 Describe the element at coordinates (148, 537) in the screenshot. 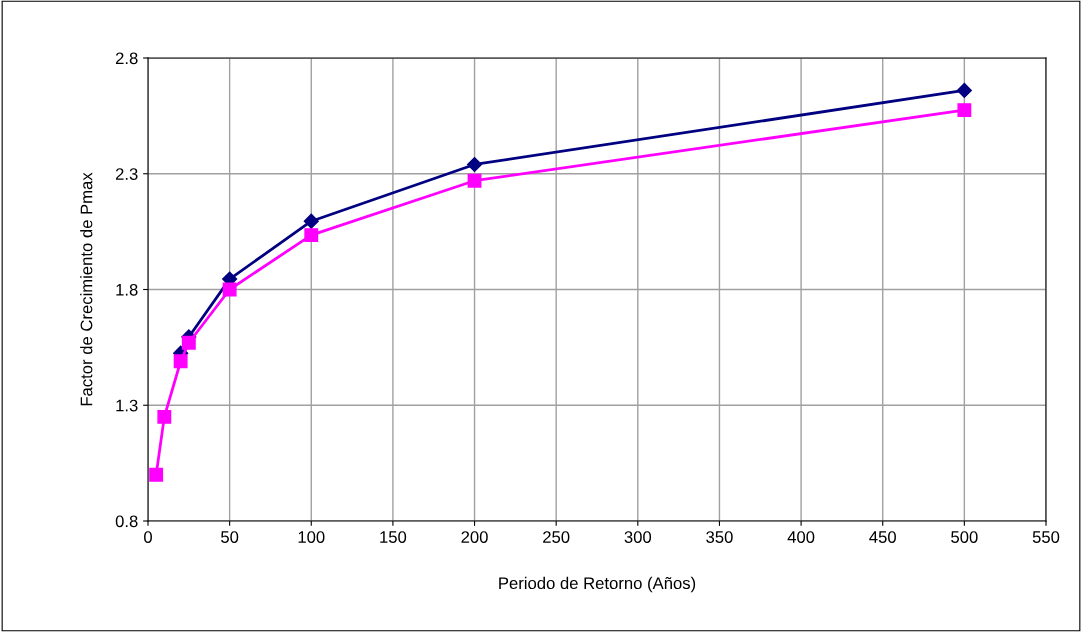

I see `x-tick-label: 0` at that location.